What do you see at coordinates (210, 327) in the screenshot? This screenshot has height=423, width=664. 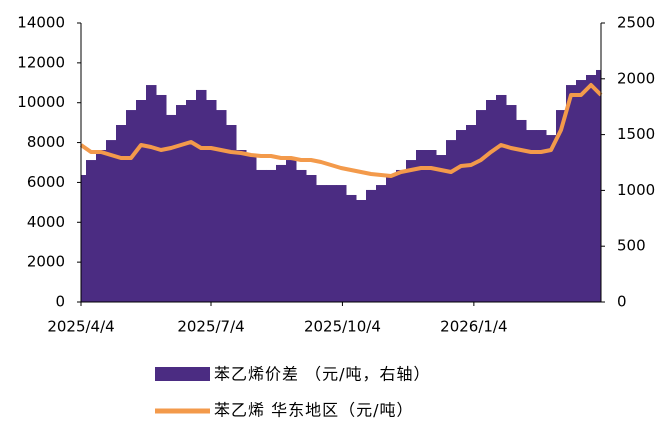 I see `x-tick-label: 2025/7/4` at bounding box center [210, 327].